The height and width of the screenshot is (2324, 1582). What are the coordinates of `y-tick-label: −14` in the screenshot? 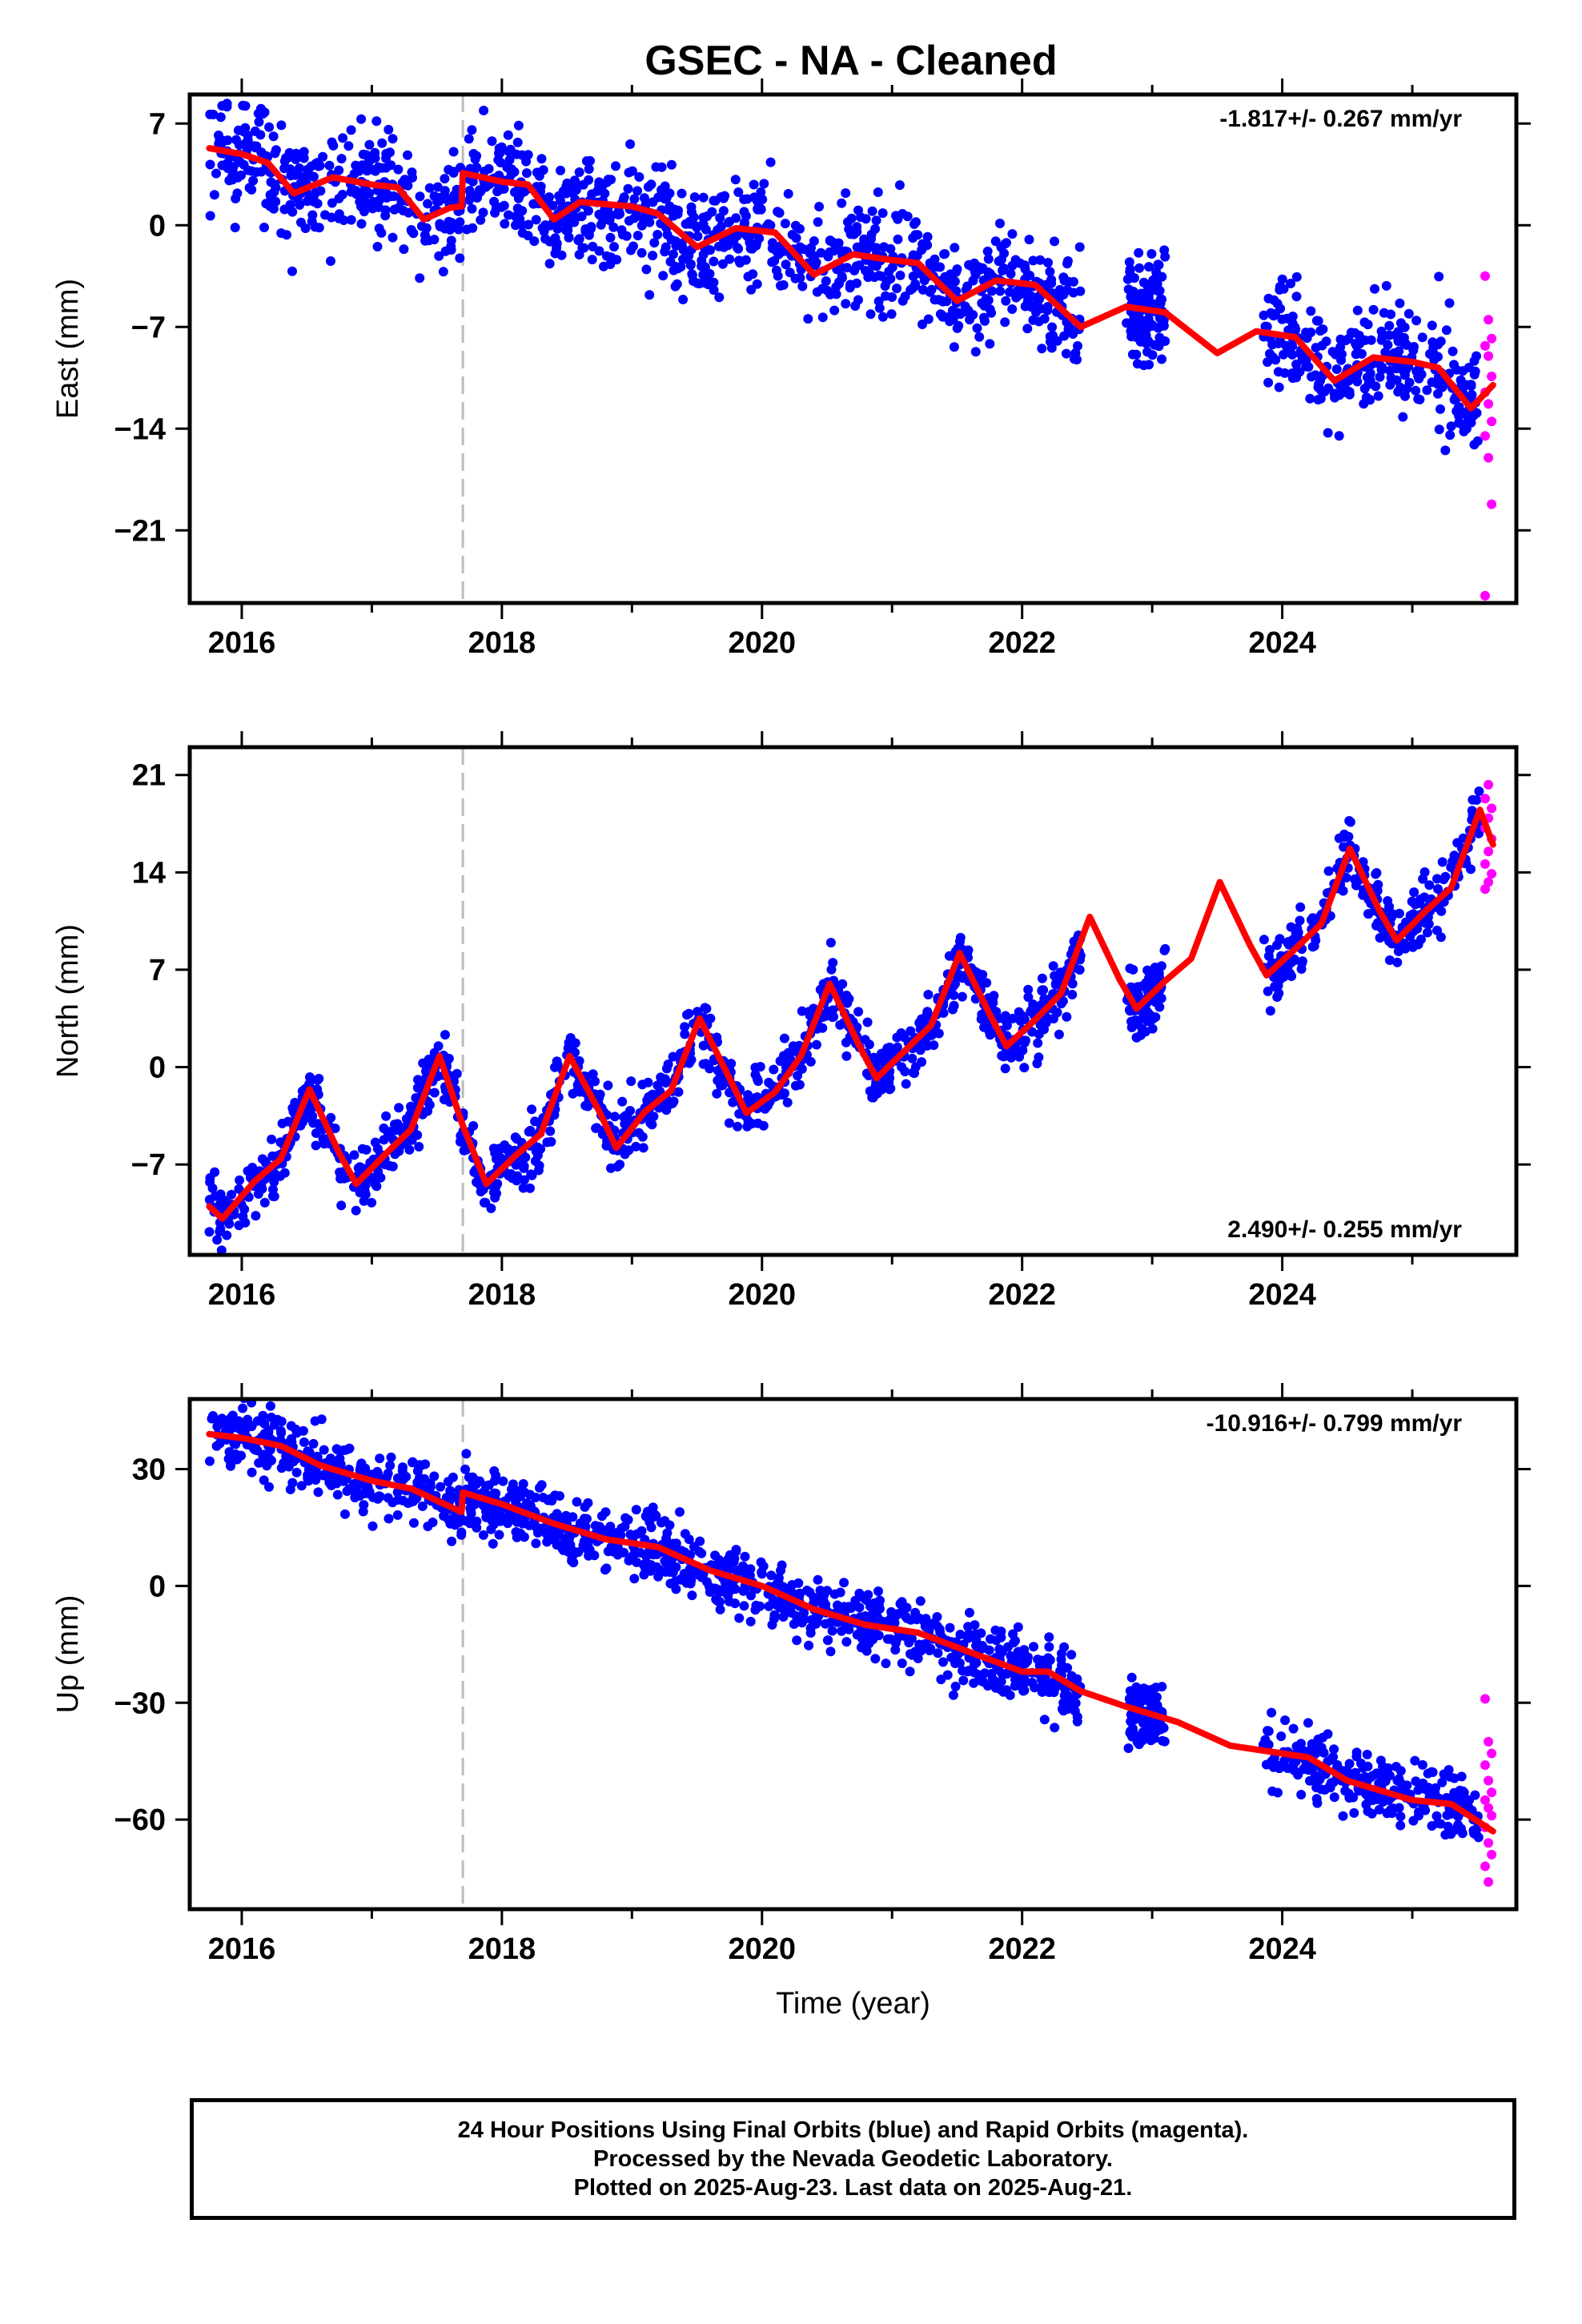 It's located at (140, 429).